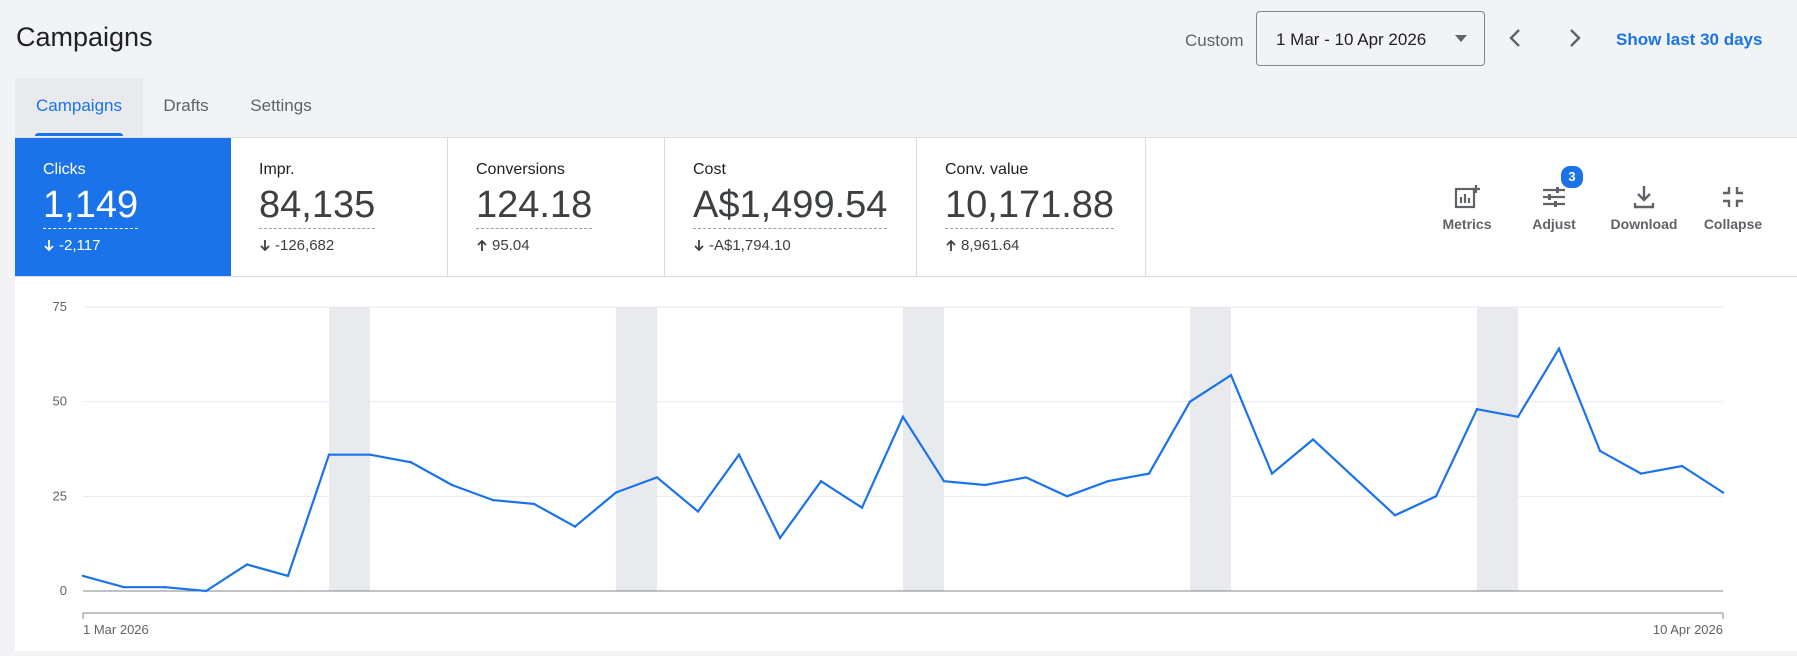 The image size is (1797, 656). I want to click on next-period-button, so click(1574, 38).